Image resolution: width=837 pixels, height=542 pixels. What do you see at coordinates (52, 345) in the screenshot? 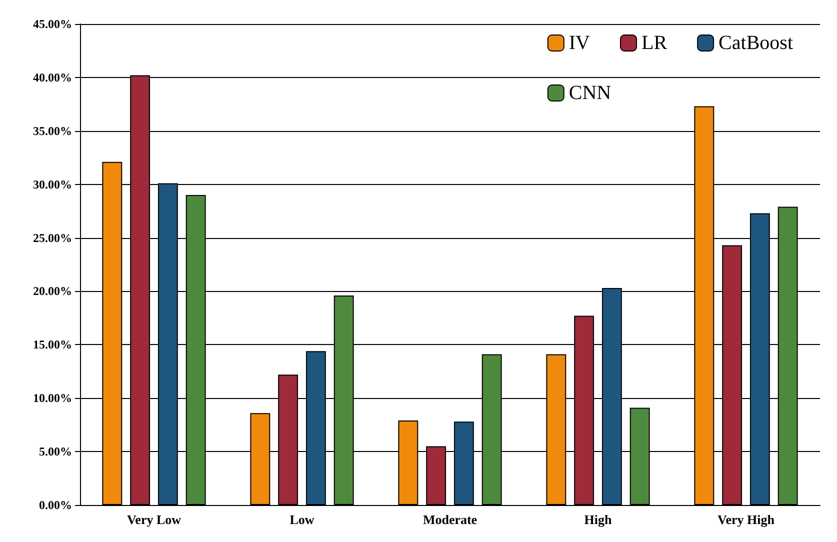
I see `y-tick-label: 15.00%` at bounding box center [52, 345].